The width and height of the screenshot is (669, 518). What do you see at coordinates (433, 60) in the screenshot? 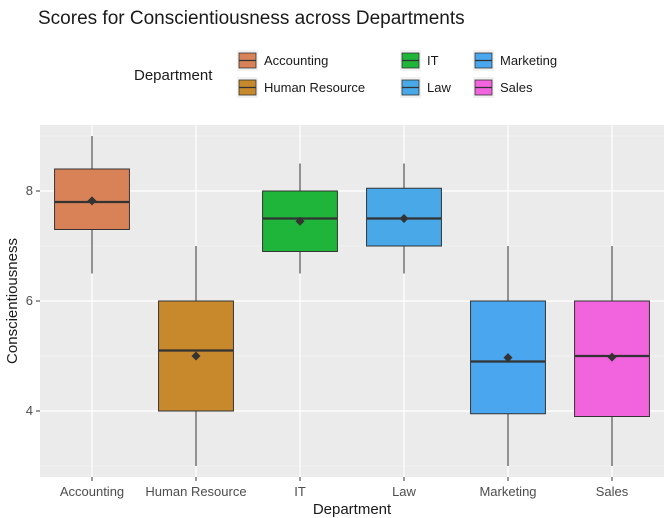
I see `legend-label: IT` at bounding box center [433, 60].